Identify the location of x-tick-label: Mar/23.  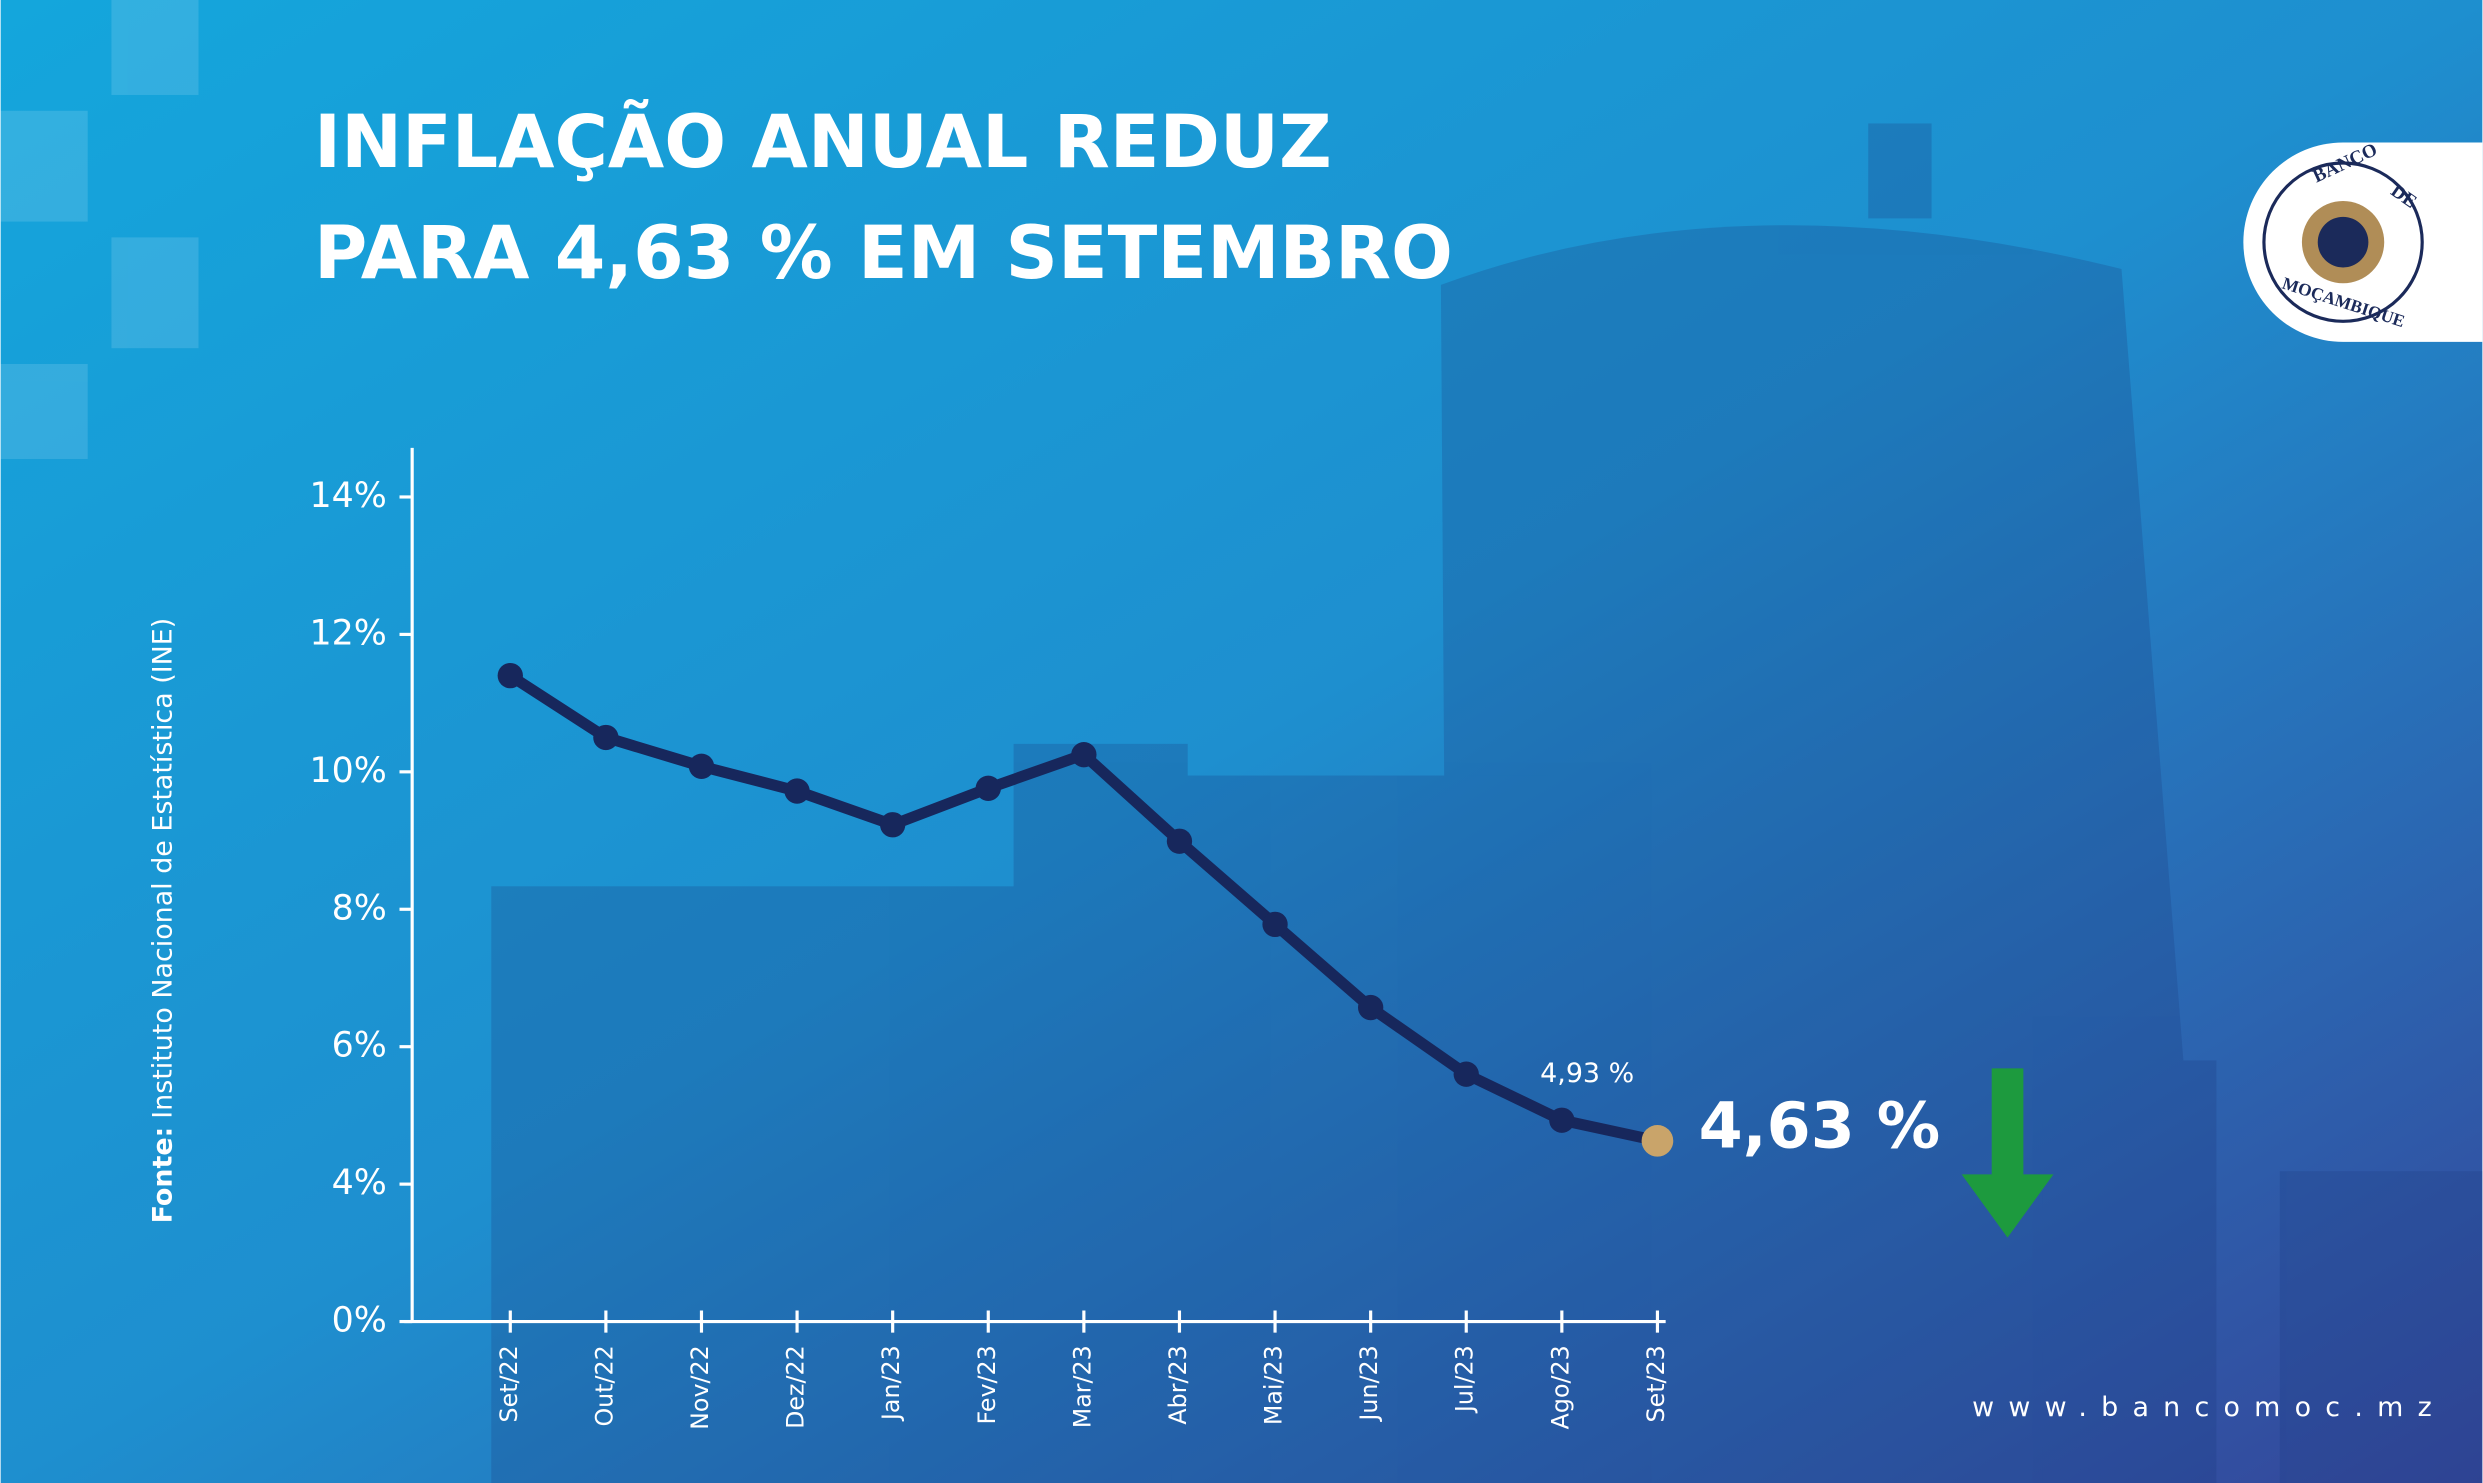
(1082, 1386).